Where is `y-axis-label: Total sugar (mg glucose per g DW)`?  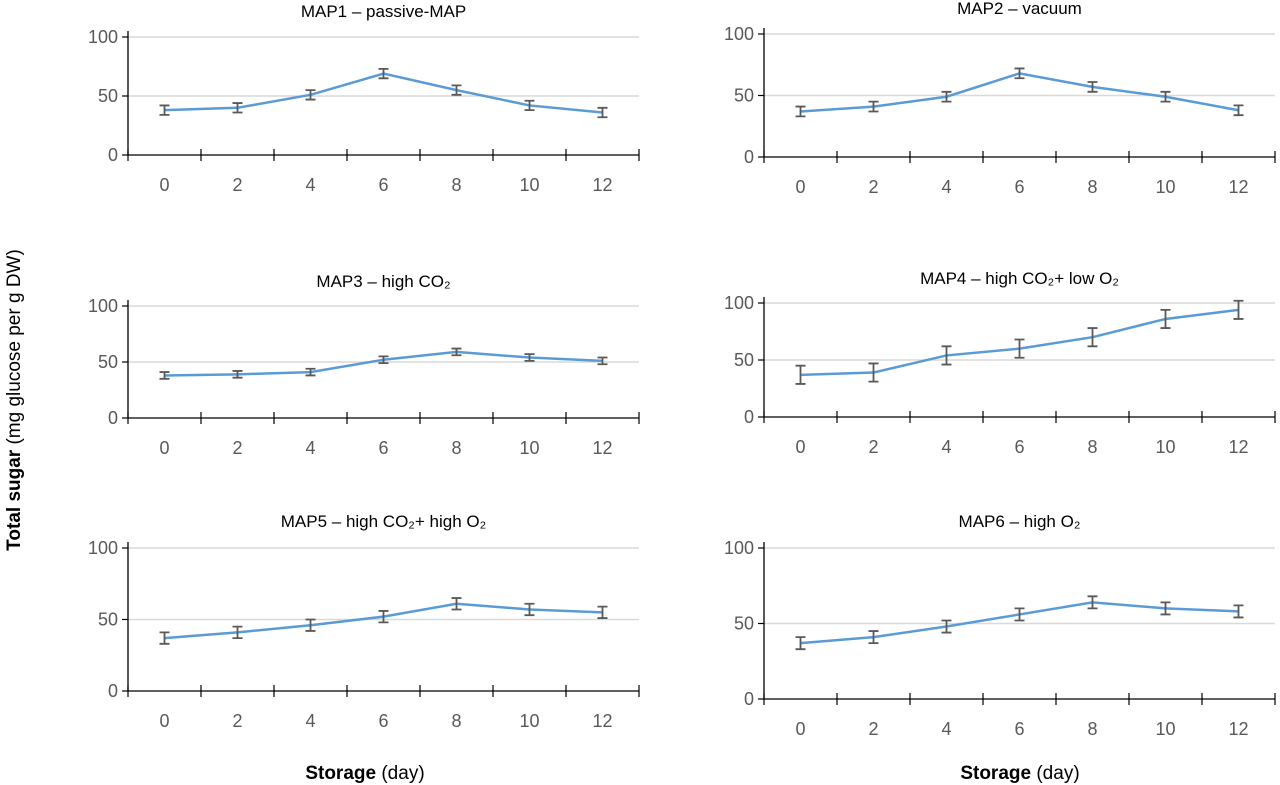 y-axis-label: Total sugar (mg glucose per g DW) is located at coordinates (14, 400).